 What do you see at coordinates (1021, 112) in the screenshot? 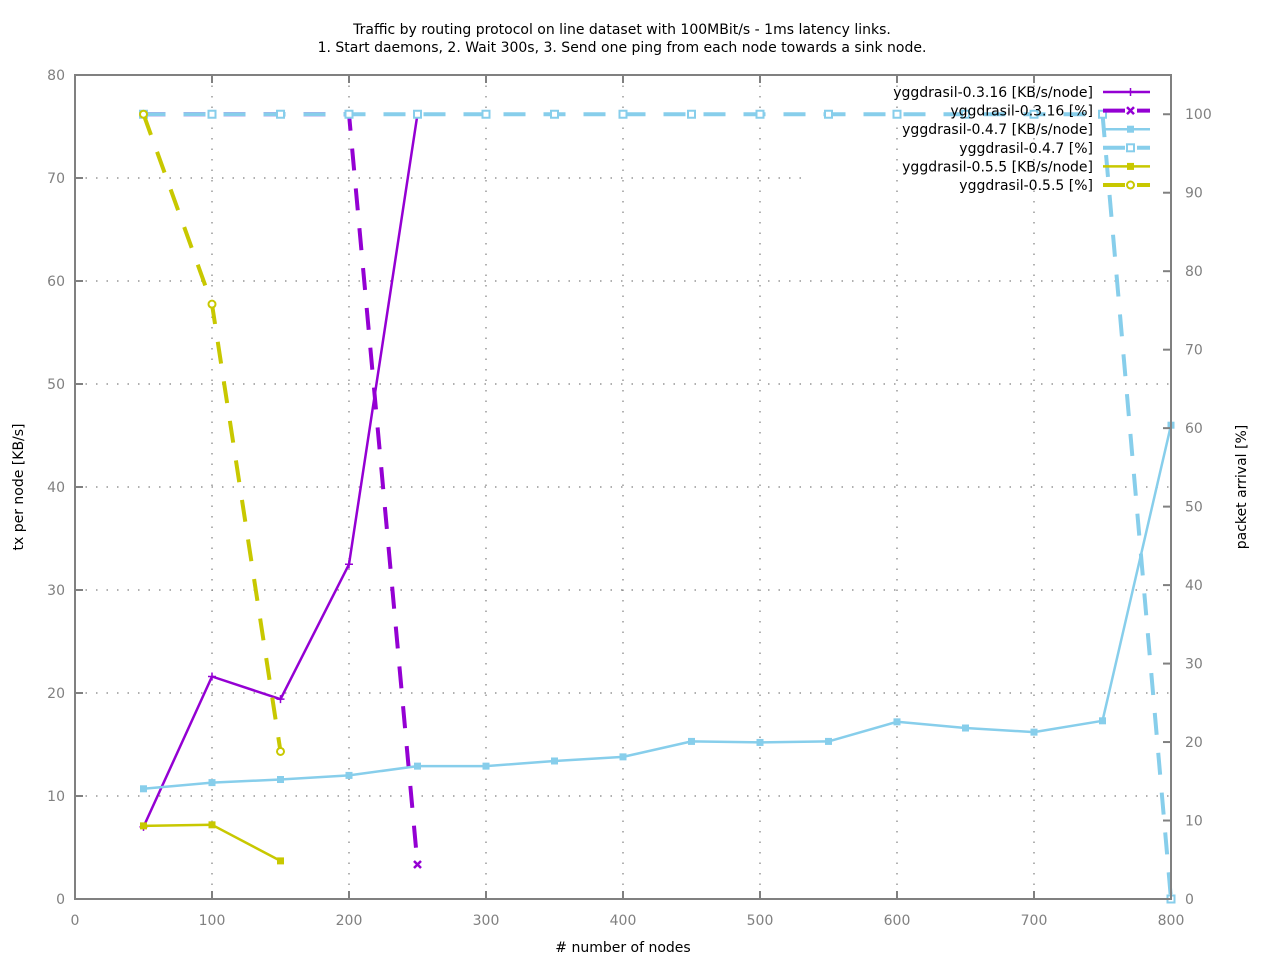
I see `legend-label: yggdrasil-0.3.16 [%]` at bounding box center [1021, 112].